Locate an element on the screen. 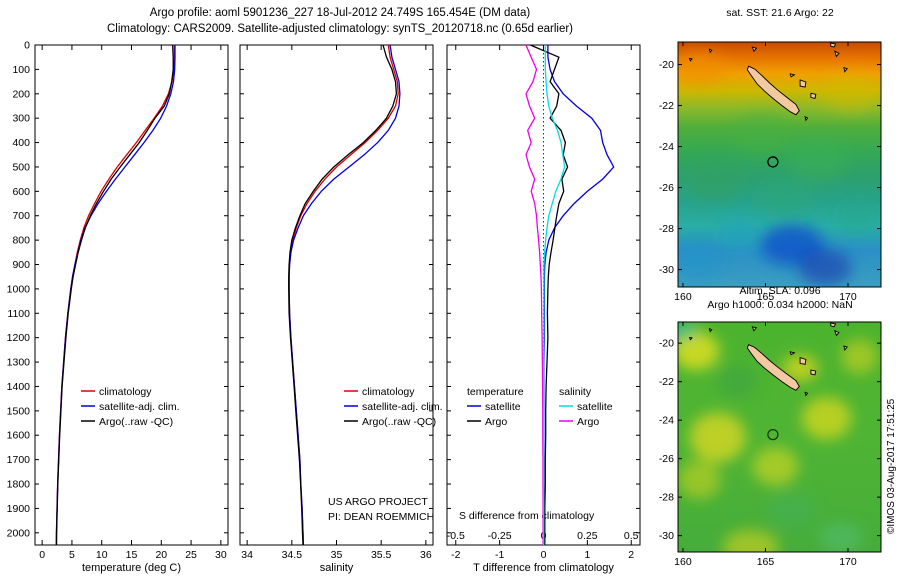 This screenshot has height=580, width=900. profile-line-satellite is located at coordinates (115, 295).